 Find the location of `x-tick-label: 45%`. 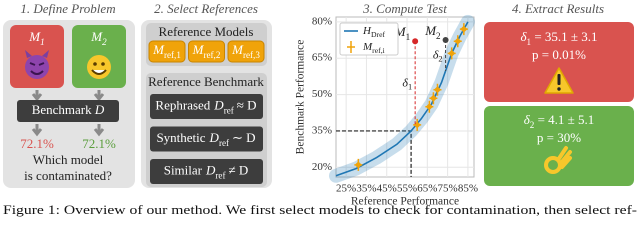

x-tick-label: 45% is located at coordinates (387, 189).